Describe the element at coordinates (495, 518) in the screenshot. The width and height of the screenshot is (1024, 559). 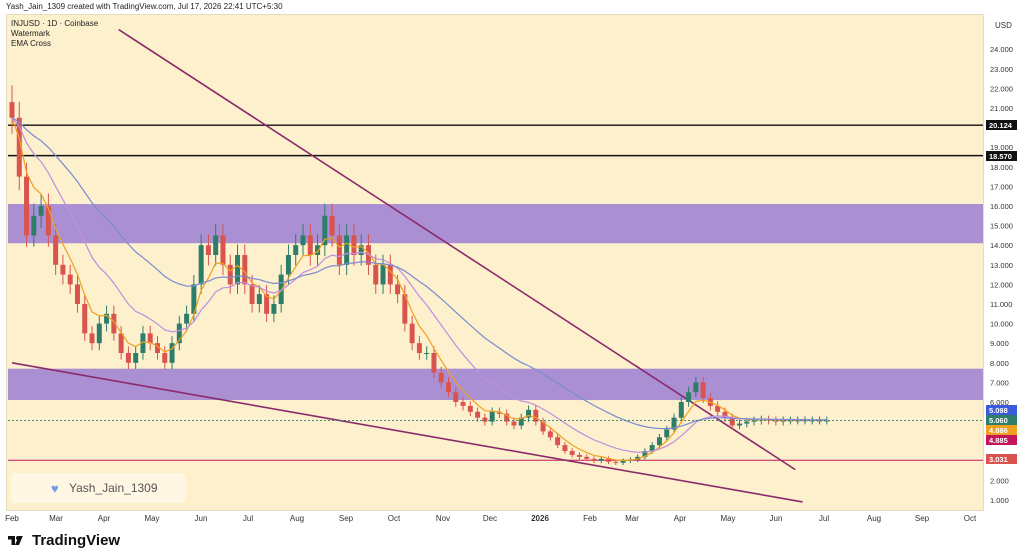
I see `time-axis` at that location.